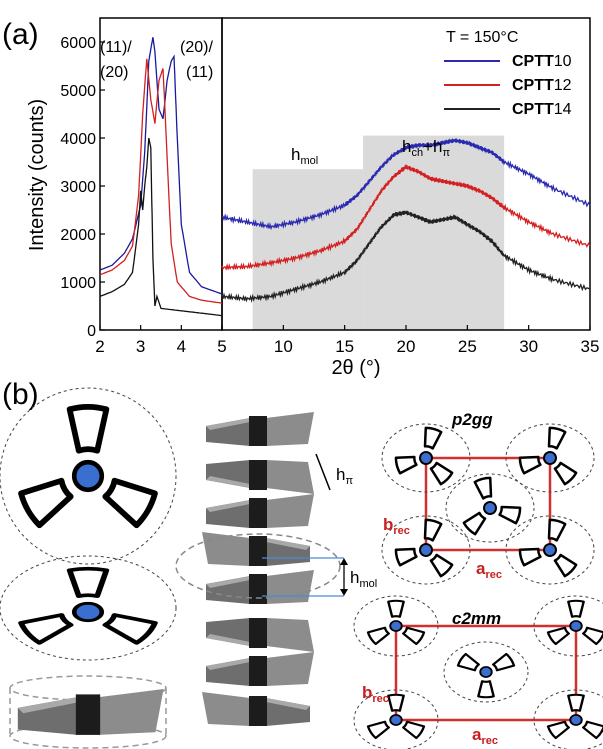 The width and height of the screenshot is (603, 749). What do you see at coordinates (467, 346) in the screenshot?
I see `x-tick-label: 25` at bounding box center [467, 346].